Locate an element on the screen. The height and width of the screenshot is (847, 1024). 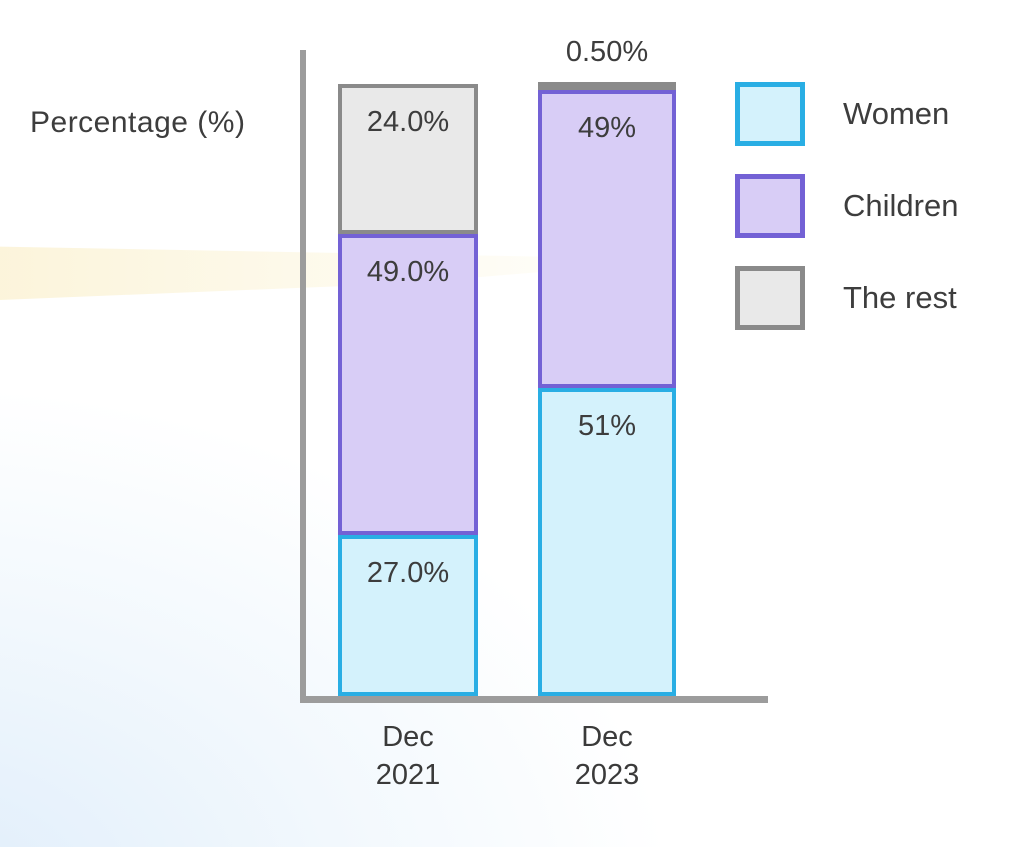
legend-item-children: Children is located at coordinates (846, 206).